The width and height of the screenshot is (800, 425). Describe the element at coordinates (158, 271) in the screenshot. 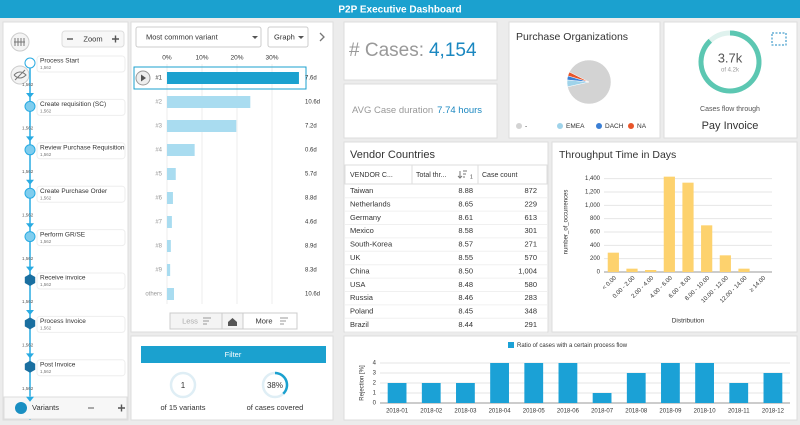

I see `row-label: #9` at that location.